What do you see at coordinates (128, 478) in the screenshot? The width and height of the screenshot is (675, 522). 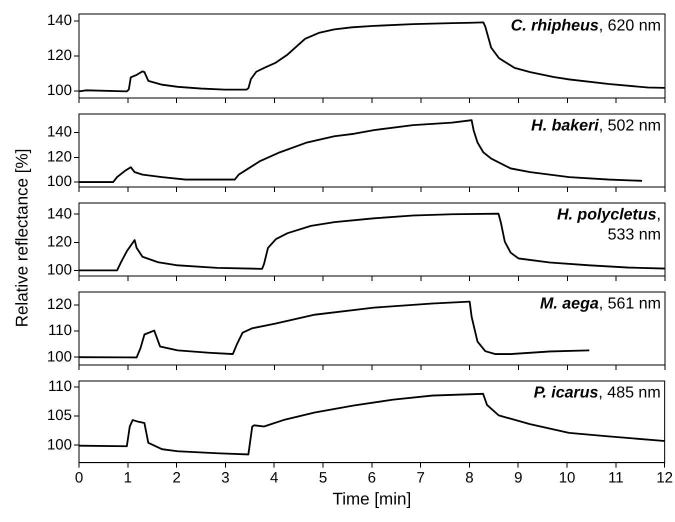 I see `x-tick-label: 1` at bounding box center [128, 478].